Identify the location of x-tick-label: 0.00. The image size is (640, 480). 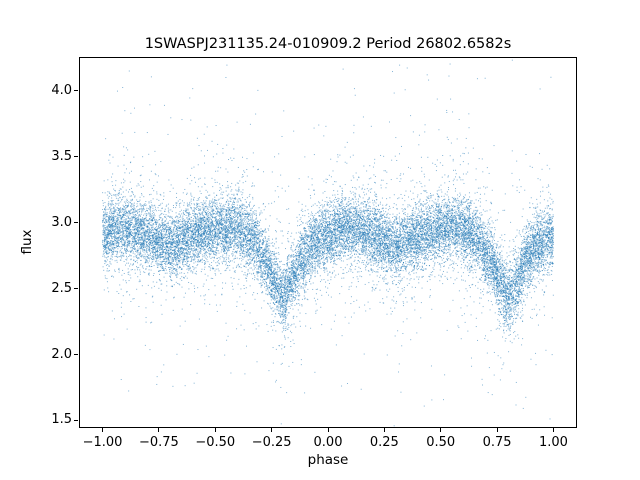
(328, 442).